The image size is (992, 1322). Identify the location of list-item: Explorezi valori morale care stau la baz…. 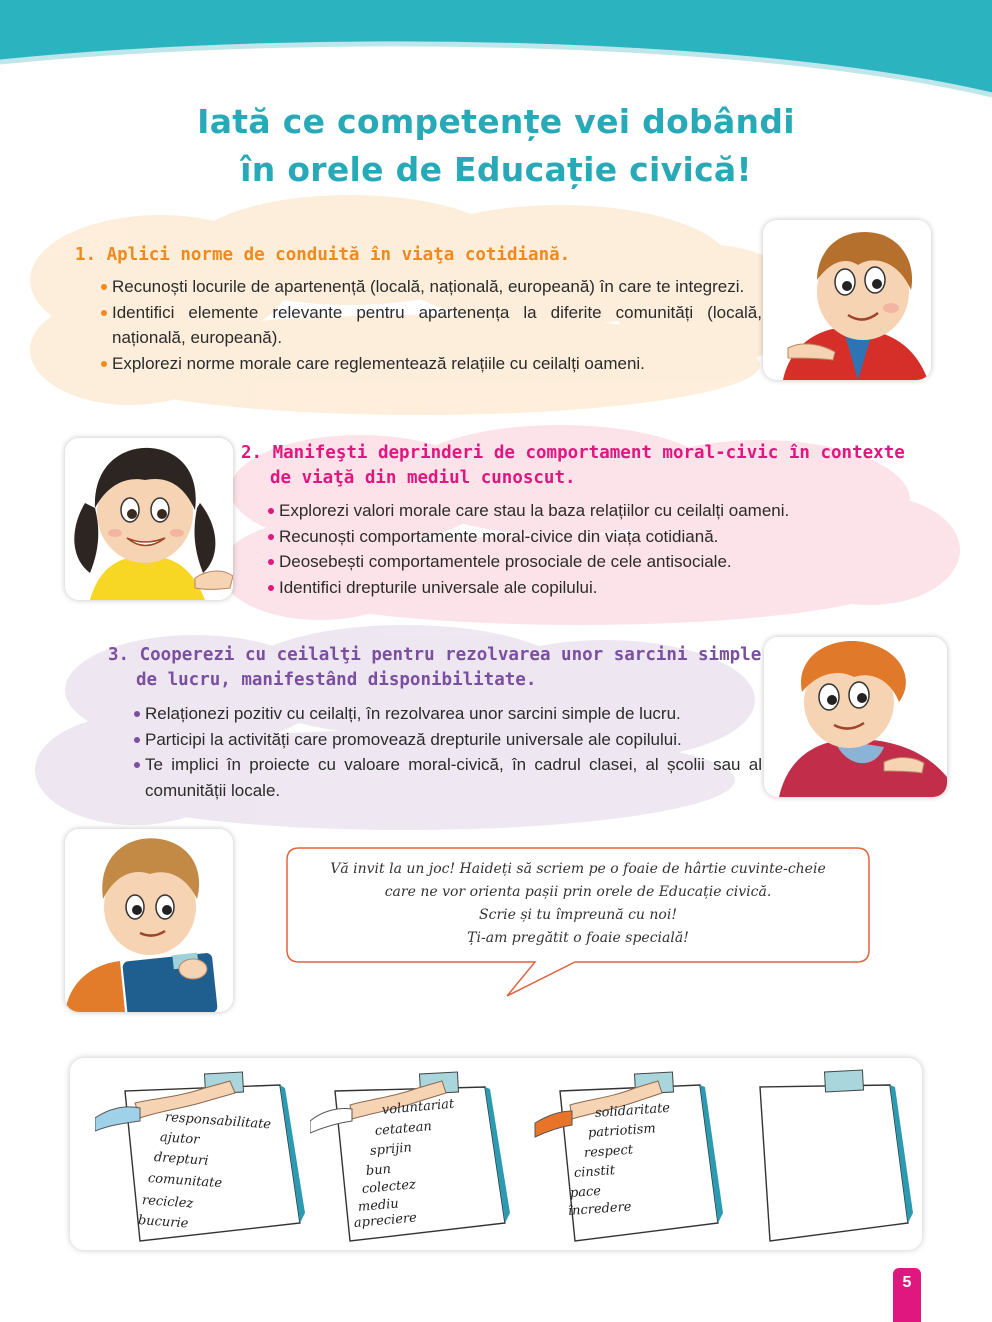
(567, 511).